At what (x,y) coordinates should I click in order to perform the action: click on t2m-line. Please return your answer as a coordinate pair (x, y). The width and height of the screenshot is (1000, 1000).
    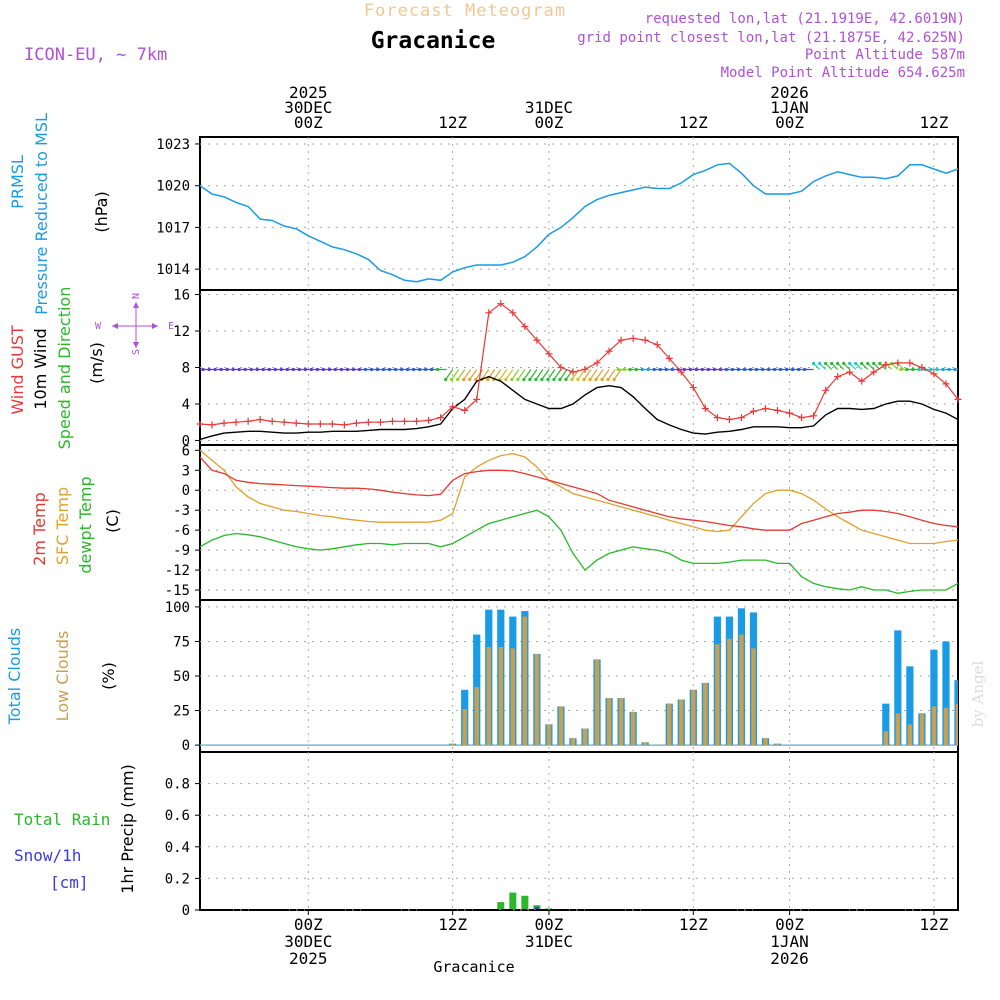
    Looking at the image, I should click on (579, 493).